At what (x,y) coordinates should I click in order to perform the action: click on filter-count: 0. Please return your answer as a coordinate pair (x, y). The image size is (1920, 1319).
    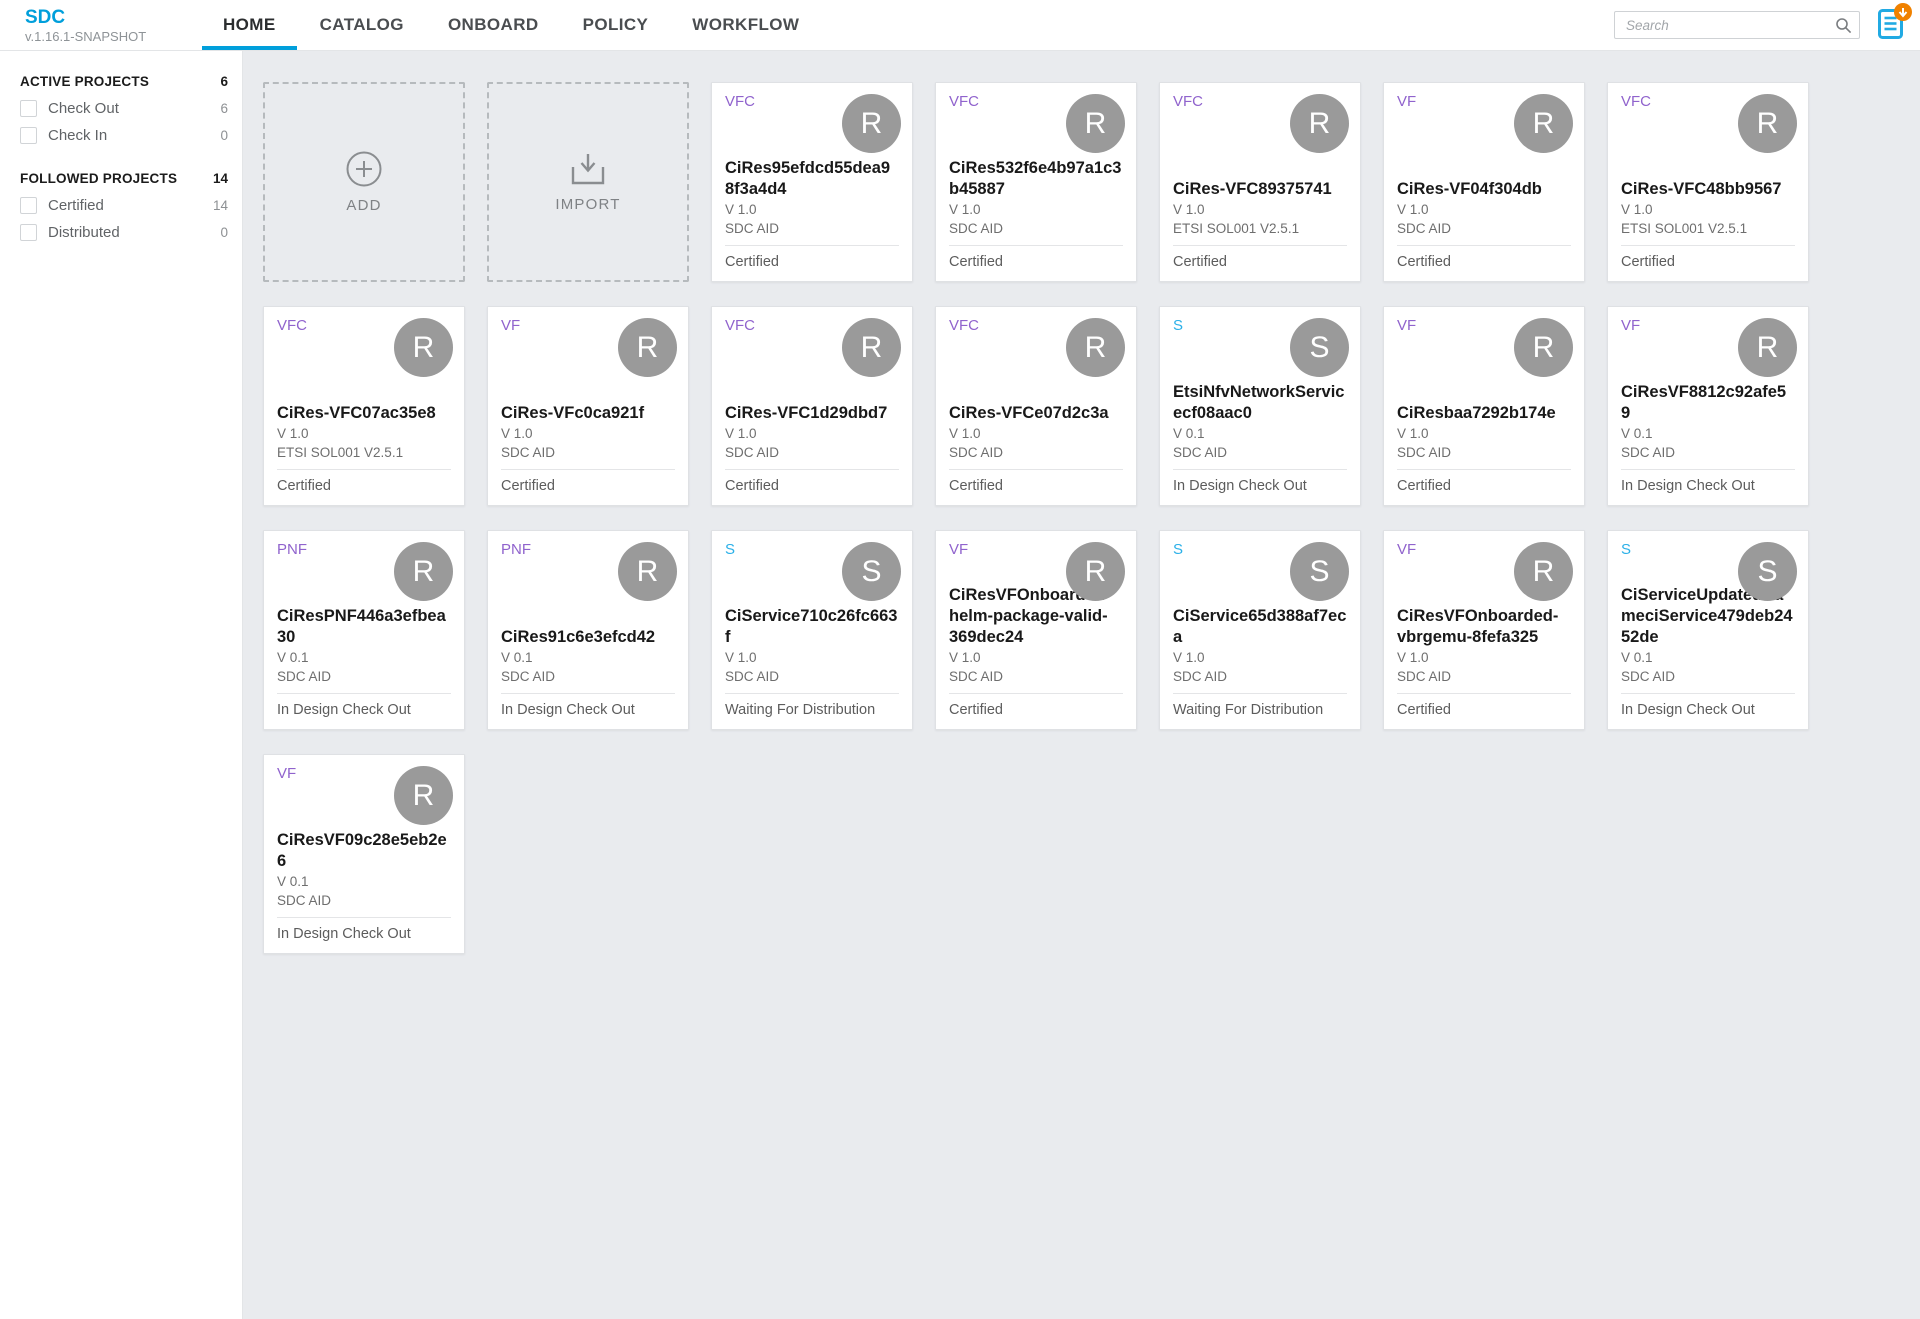
    Looking at the image, I should click on (224, 135).